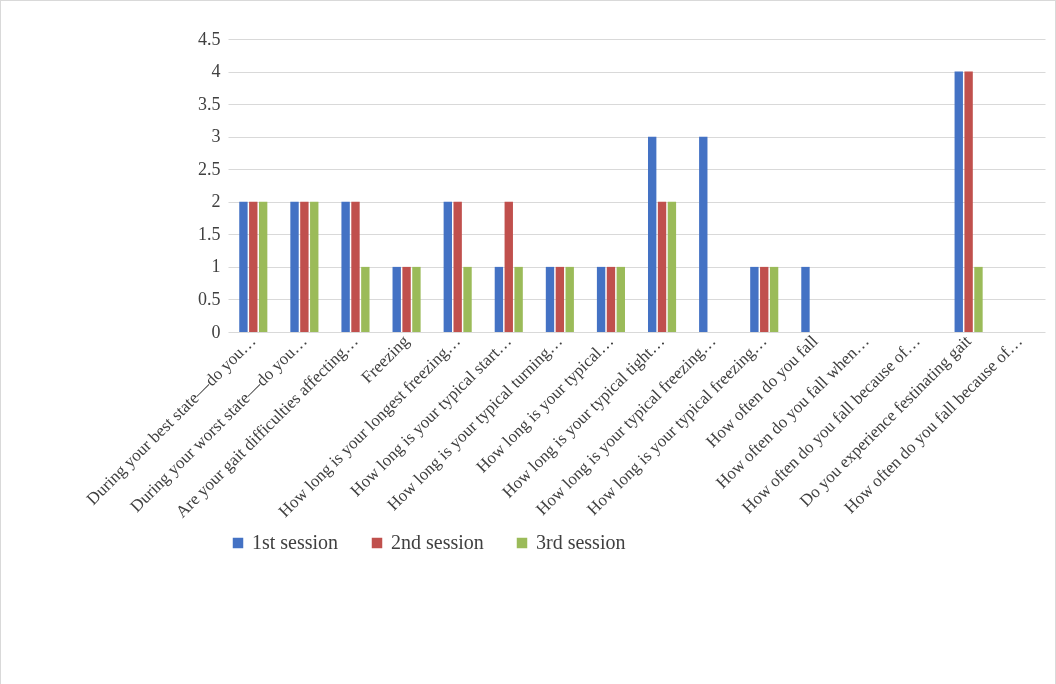 The image size is (1056, 684). What do you see at coordinates (216, 71) in the screenshot?
I see `y-tick-label: 4` at bounding box center [216, 71].